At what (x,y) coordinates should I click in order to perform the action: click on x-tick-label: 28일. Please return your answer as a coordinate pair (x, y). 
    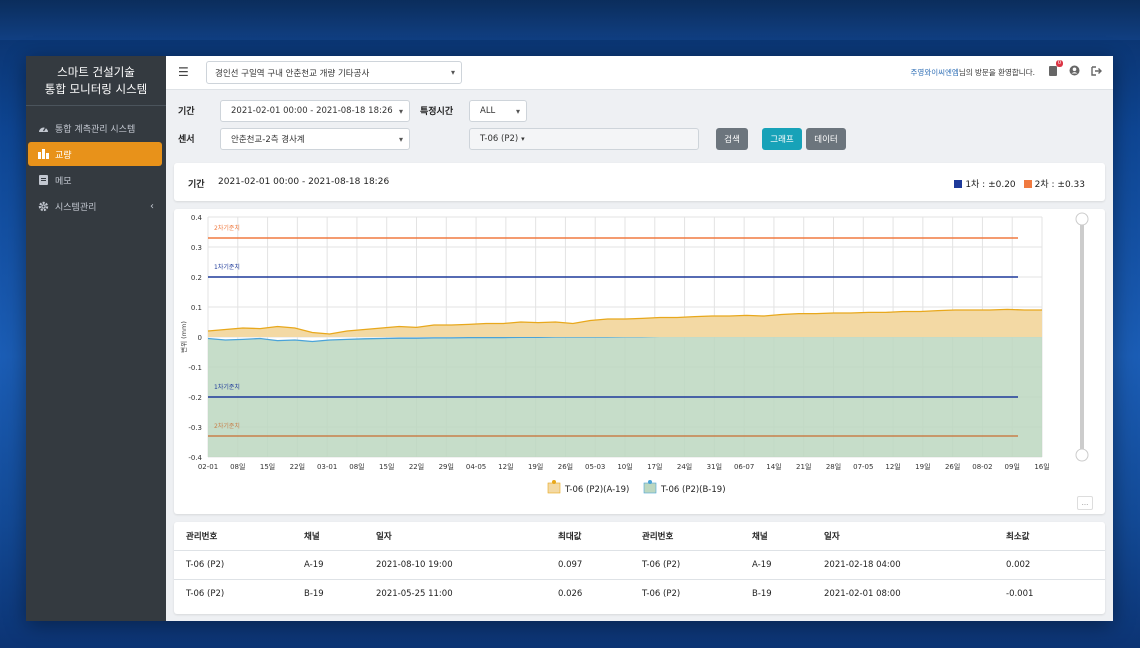
    Looking at the image, I should click on (833, 466).